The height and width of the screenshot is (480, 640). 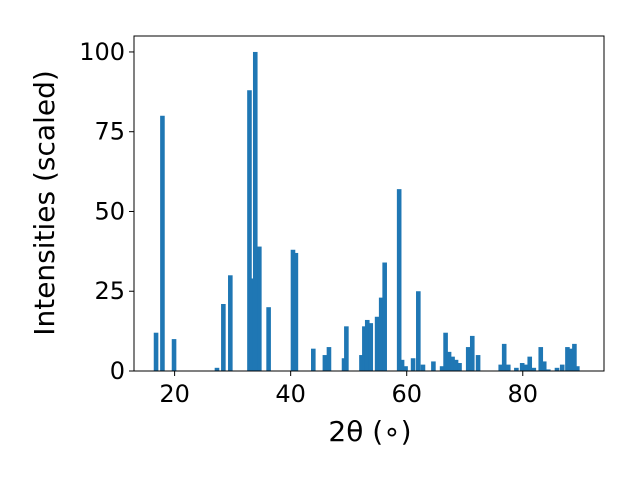 What do you see at coordinates (174, 394) in the screenshot?
I see `x-tick-label: 20` at bounding box center [174, 394].